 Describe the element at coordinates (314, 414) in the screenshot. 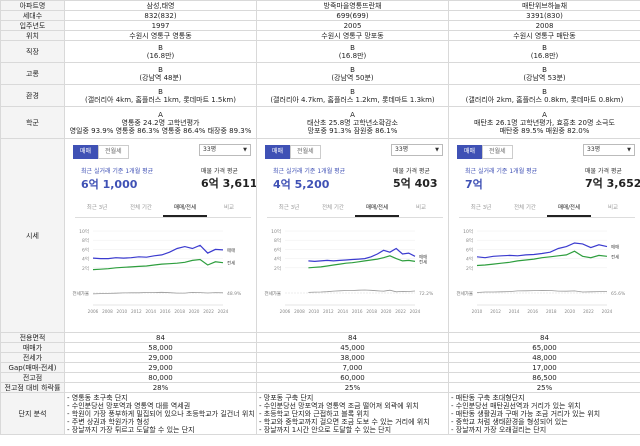

I see `analysis-item: - 초등학교 단지와 근접하고 블록 위치` at that location.